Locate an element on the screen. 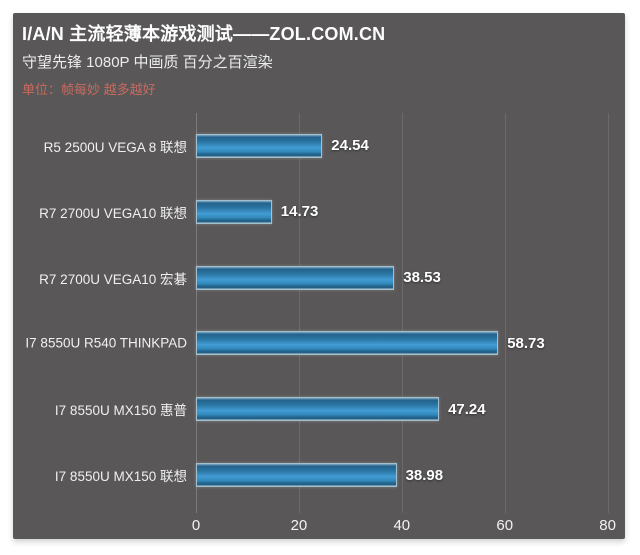  x-tick-label: 80 is located at coordinates (607, 525).